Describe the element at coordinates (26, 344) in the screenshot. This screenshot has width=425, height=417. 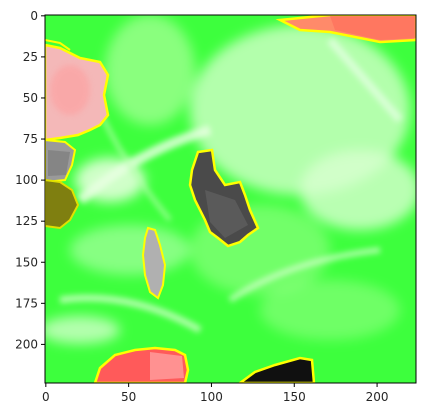
I see `y-tick-label: 200` at that location.